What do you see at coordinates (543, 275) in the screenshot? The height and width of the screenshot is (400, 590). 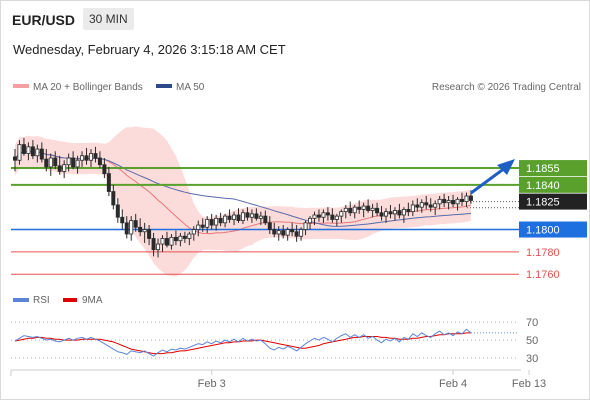 I see `support-label-1.1760: 1.1760` at bounding box center [543, 275].